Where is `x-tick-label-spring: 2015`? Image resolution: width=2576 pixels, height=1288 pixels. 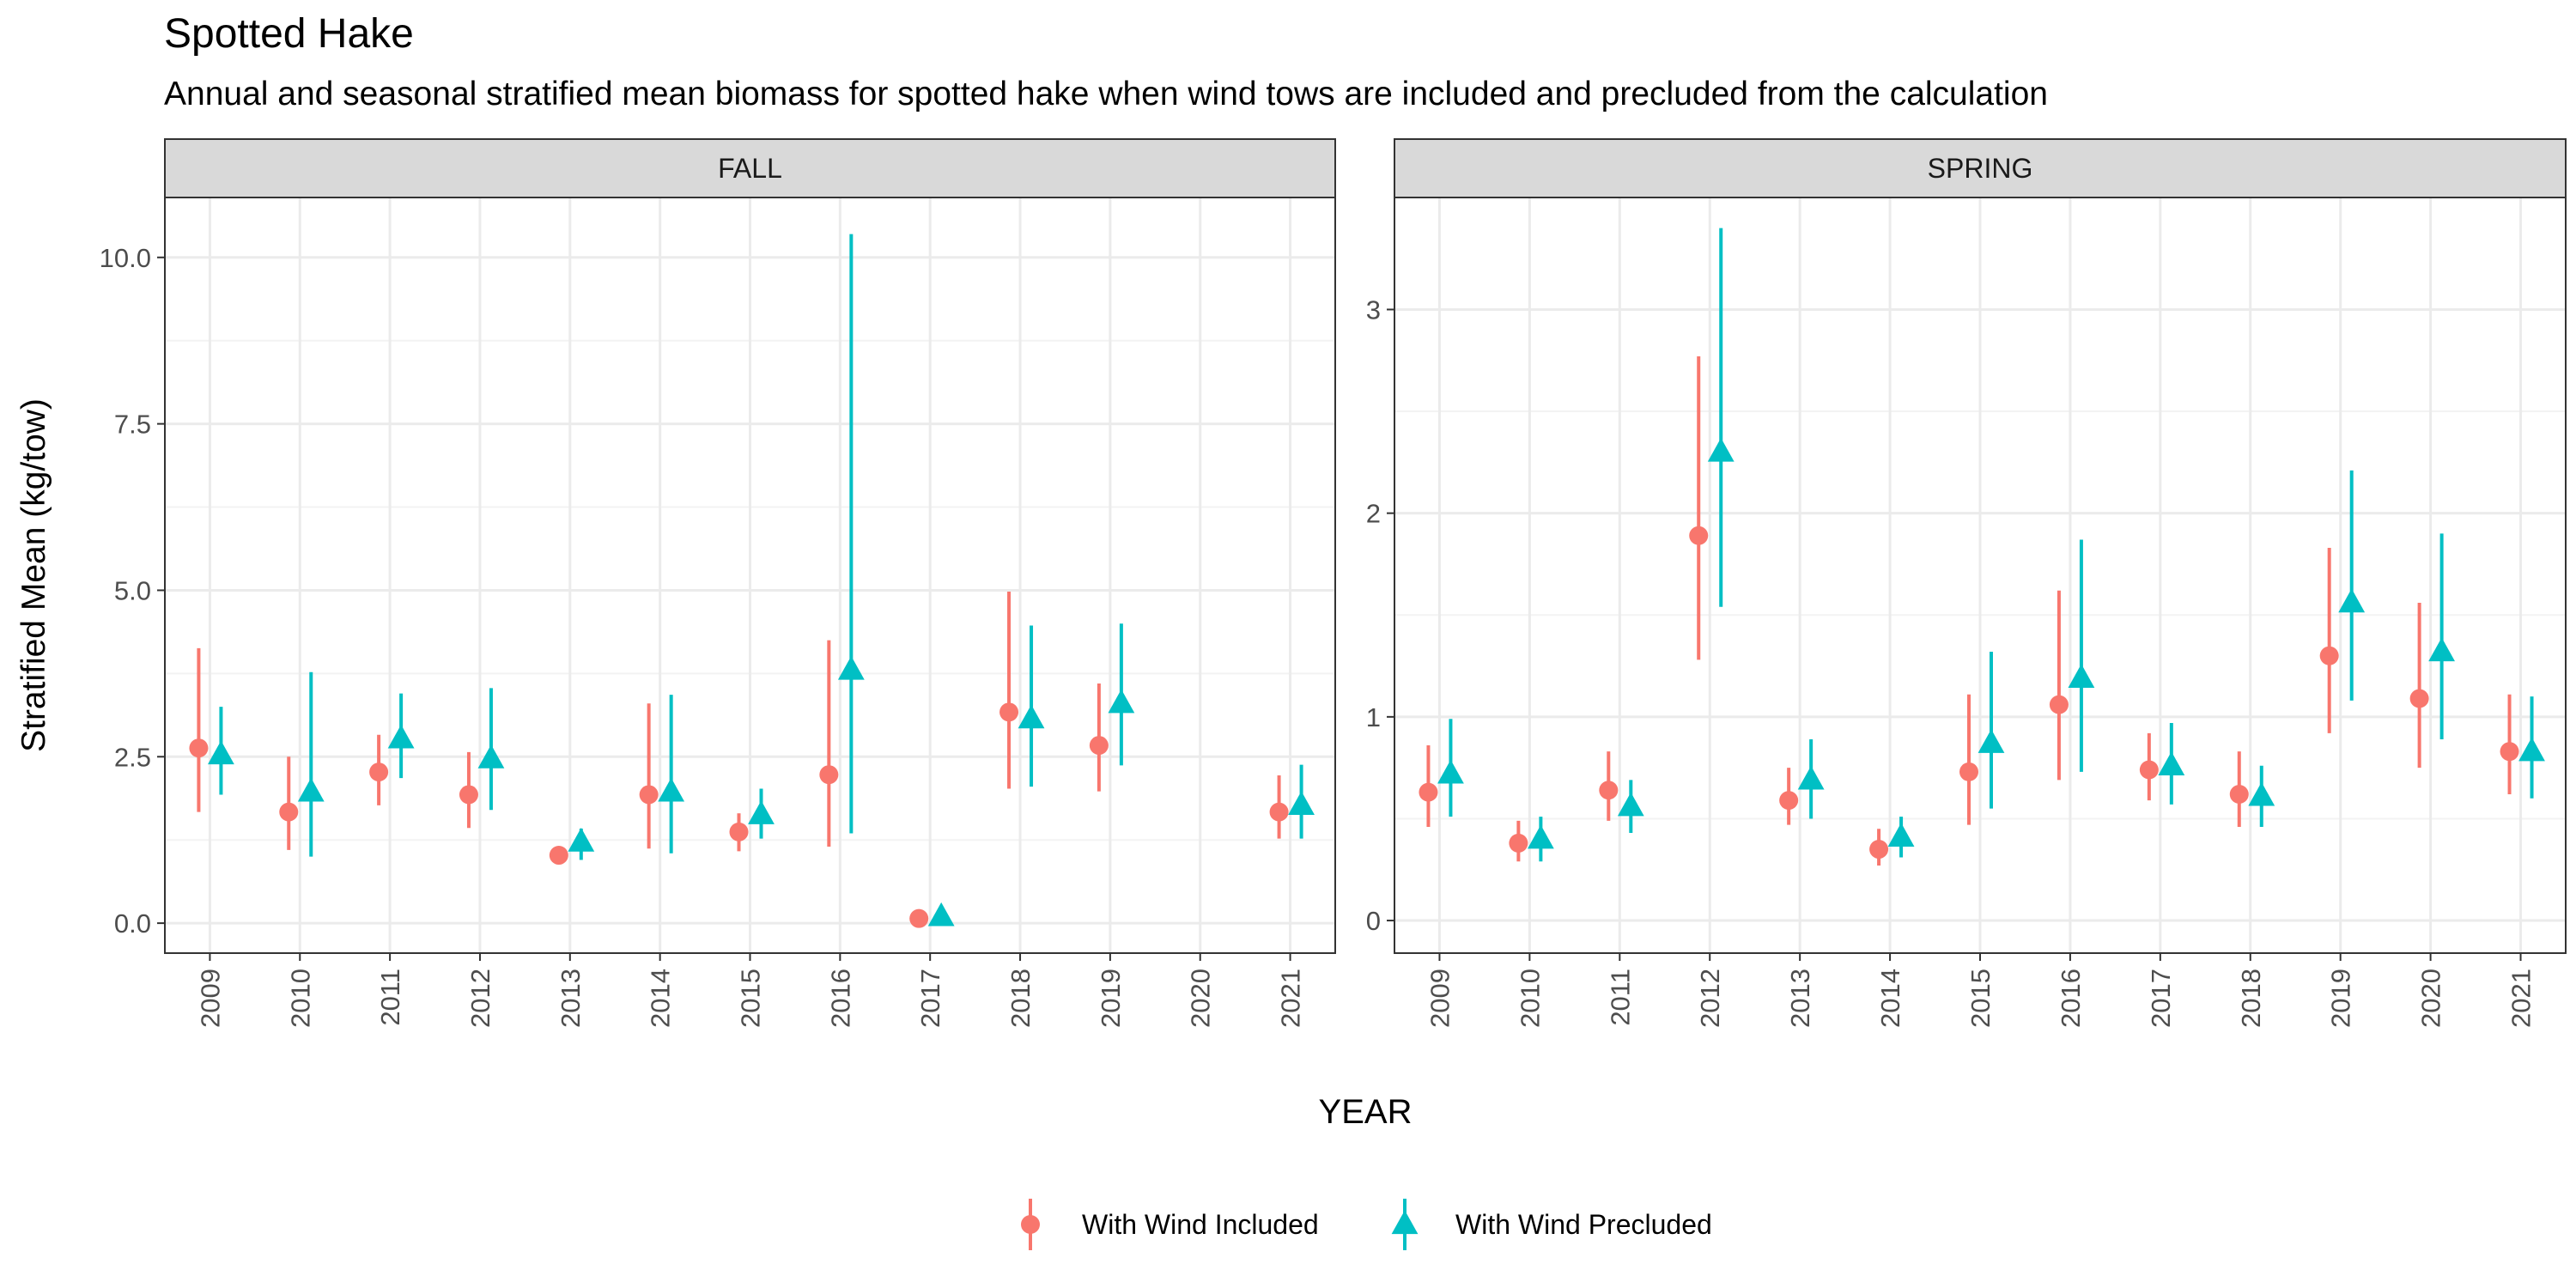 x-tick-label-spring: 2015 is located at coordinates (1981, 998).